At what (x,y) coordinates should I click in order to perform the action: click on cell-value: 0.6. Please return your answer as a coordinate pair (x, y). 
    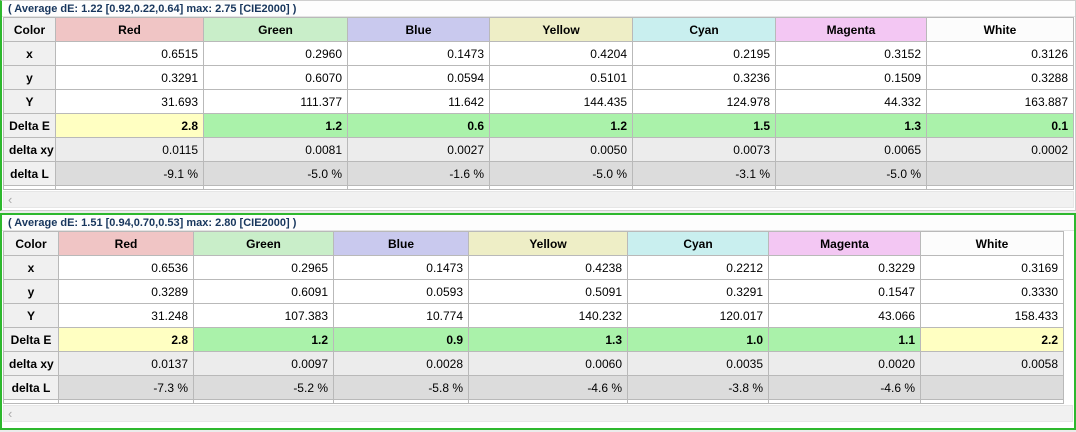
    Looking at the image, I should click on (418, 125).